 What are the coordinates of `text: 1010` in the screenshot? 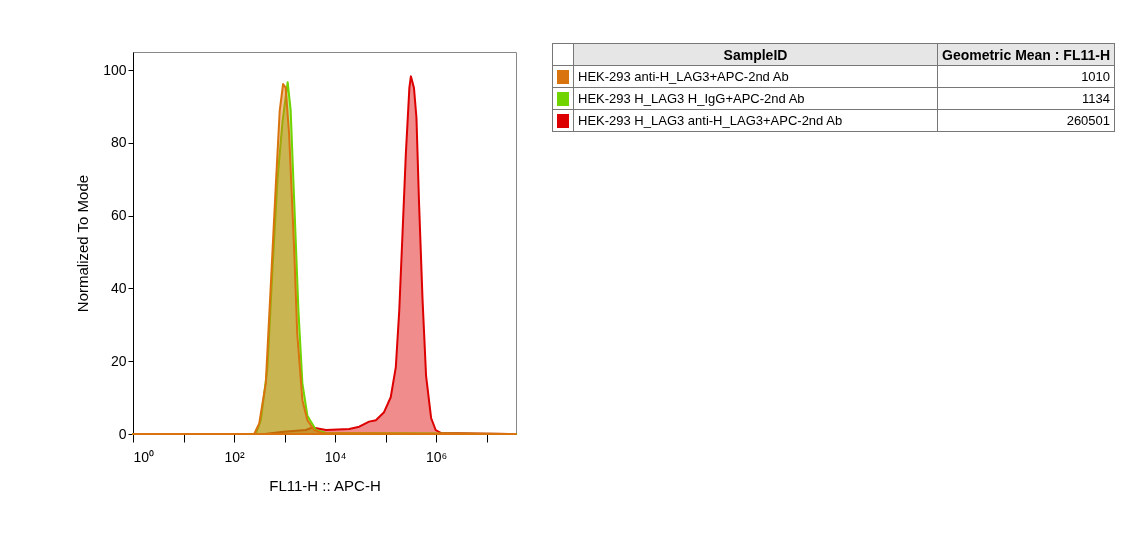 It's located at (1026, 76).